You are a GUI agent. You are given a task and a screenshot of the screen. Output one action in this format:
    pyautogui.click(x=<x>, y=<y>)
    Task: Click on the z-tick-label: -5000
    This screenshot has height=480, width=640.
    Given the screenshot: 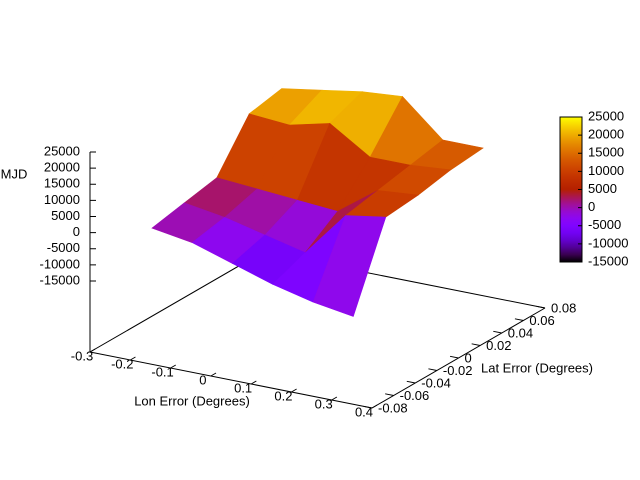 What is the action you would take?
    pyautogui.click(x=63, y=247)
    